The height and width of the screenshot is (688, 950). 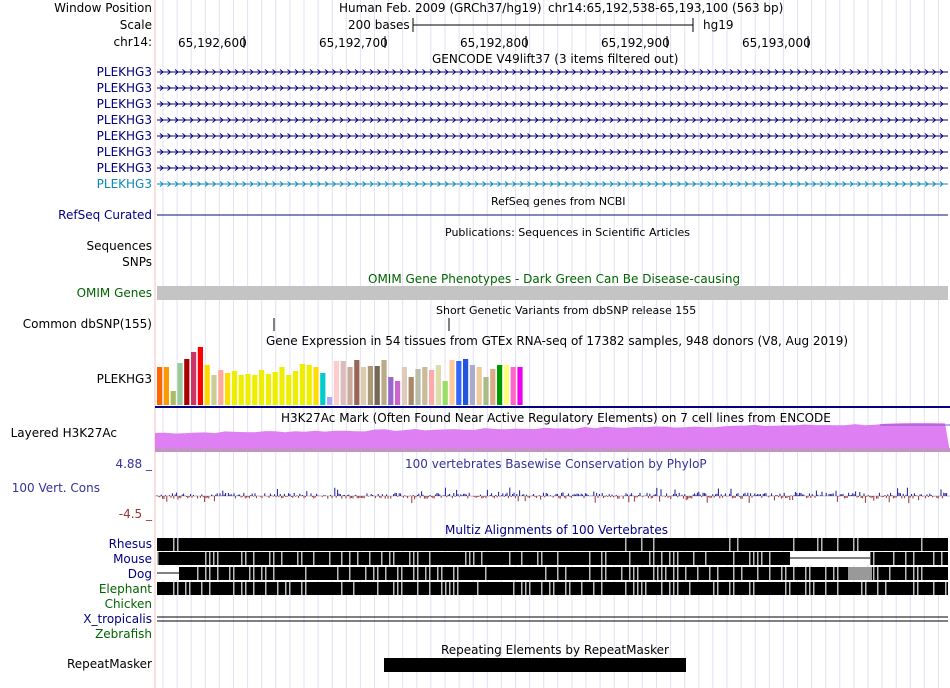 What do you see at coordinates (137, 262) in the screenshot?
I see `publications-snps-label: SNPs` at bounding box center [137, 262].